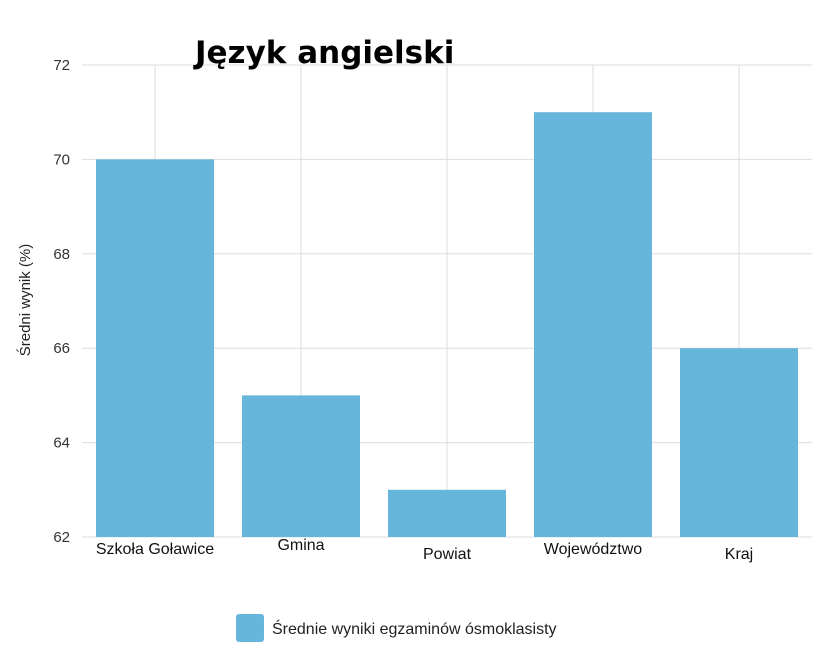  What do you see at coordinates (61, 443) in the screenshot?
I see `y-tick-label: 64` at bounding box center [61, 443].